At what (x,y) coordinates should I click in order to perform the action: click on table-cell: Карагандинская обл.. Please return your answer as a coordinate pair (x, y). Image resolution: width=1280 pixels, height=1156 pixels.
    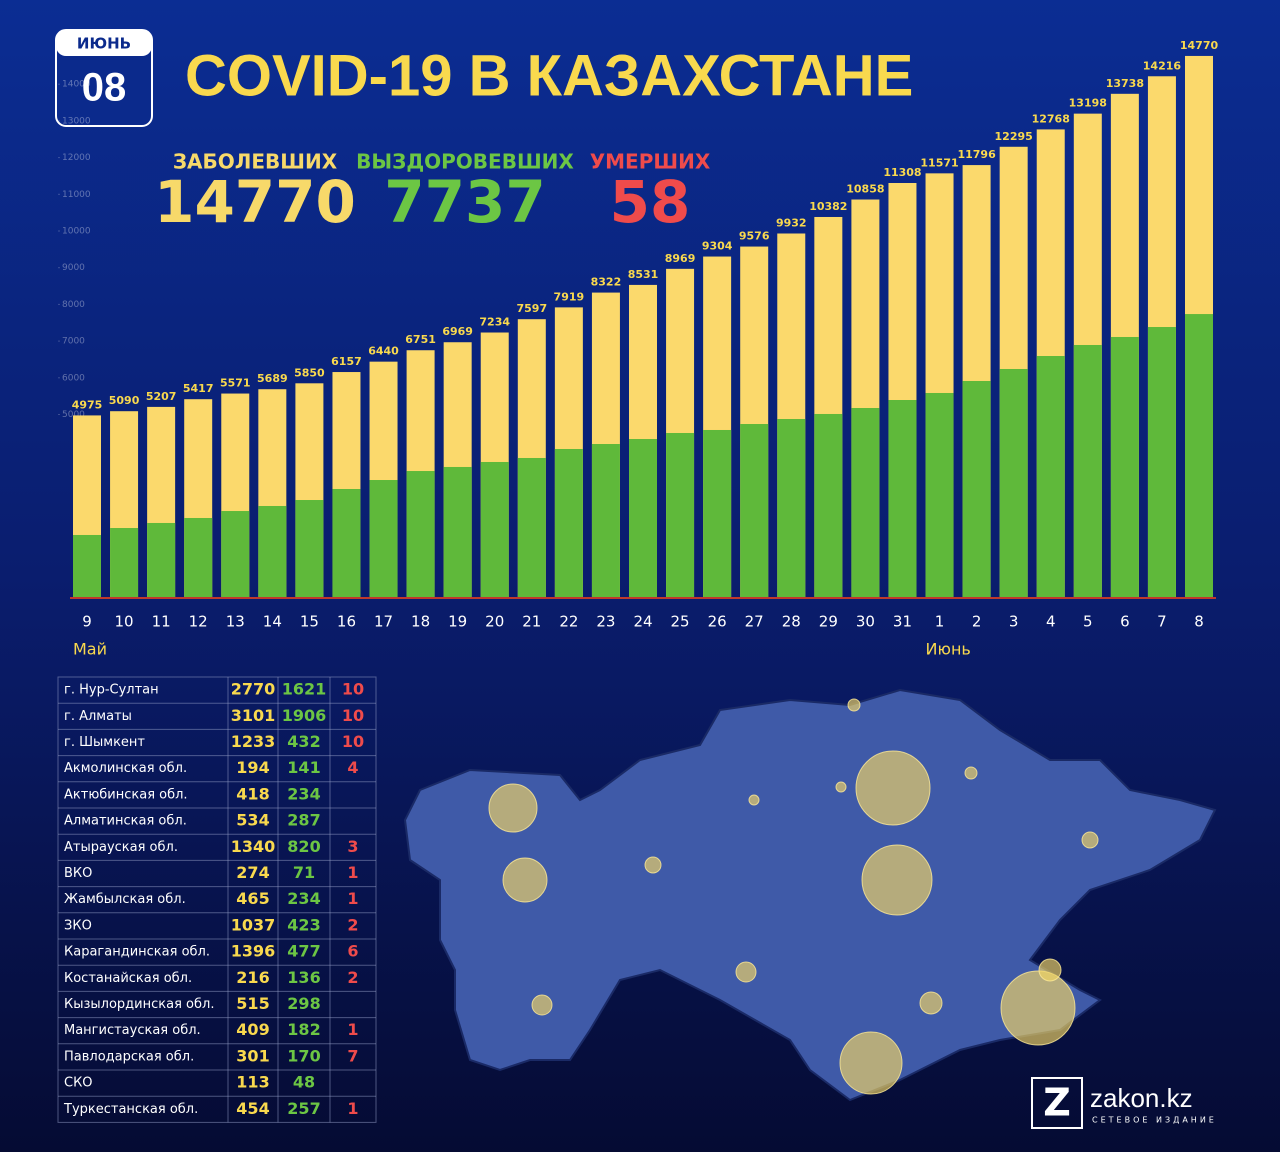
    Looking at the image, I should click on (137, 952).